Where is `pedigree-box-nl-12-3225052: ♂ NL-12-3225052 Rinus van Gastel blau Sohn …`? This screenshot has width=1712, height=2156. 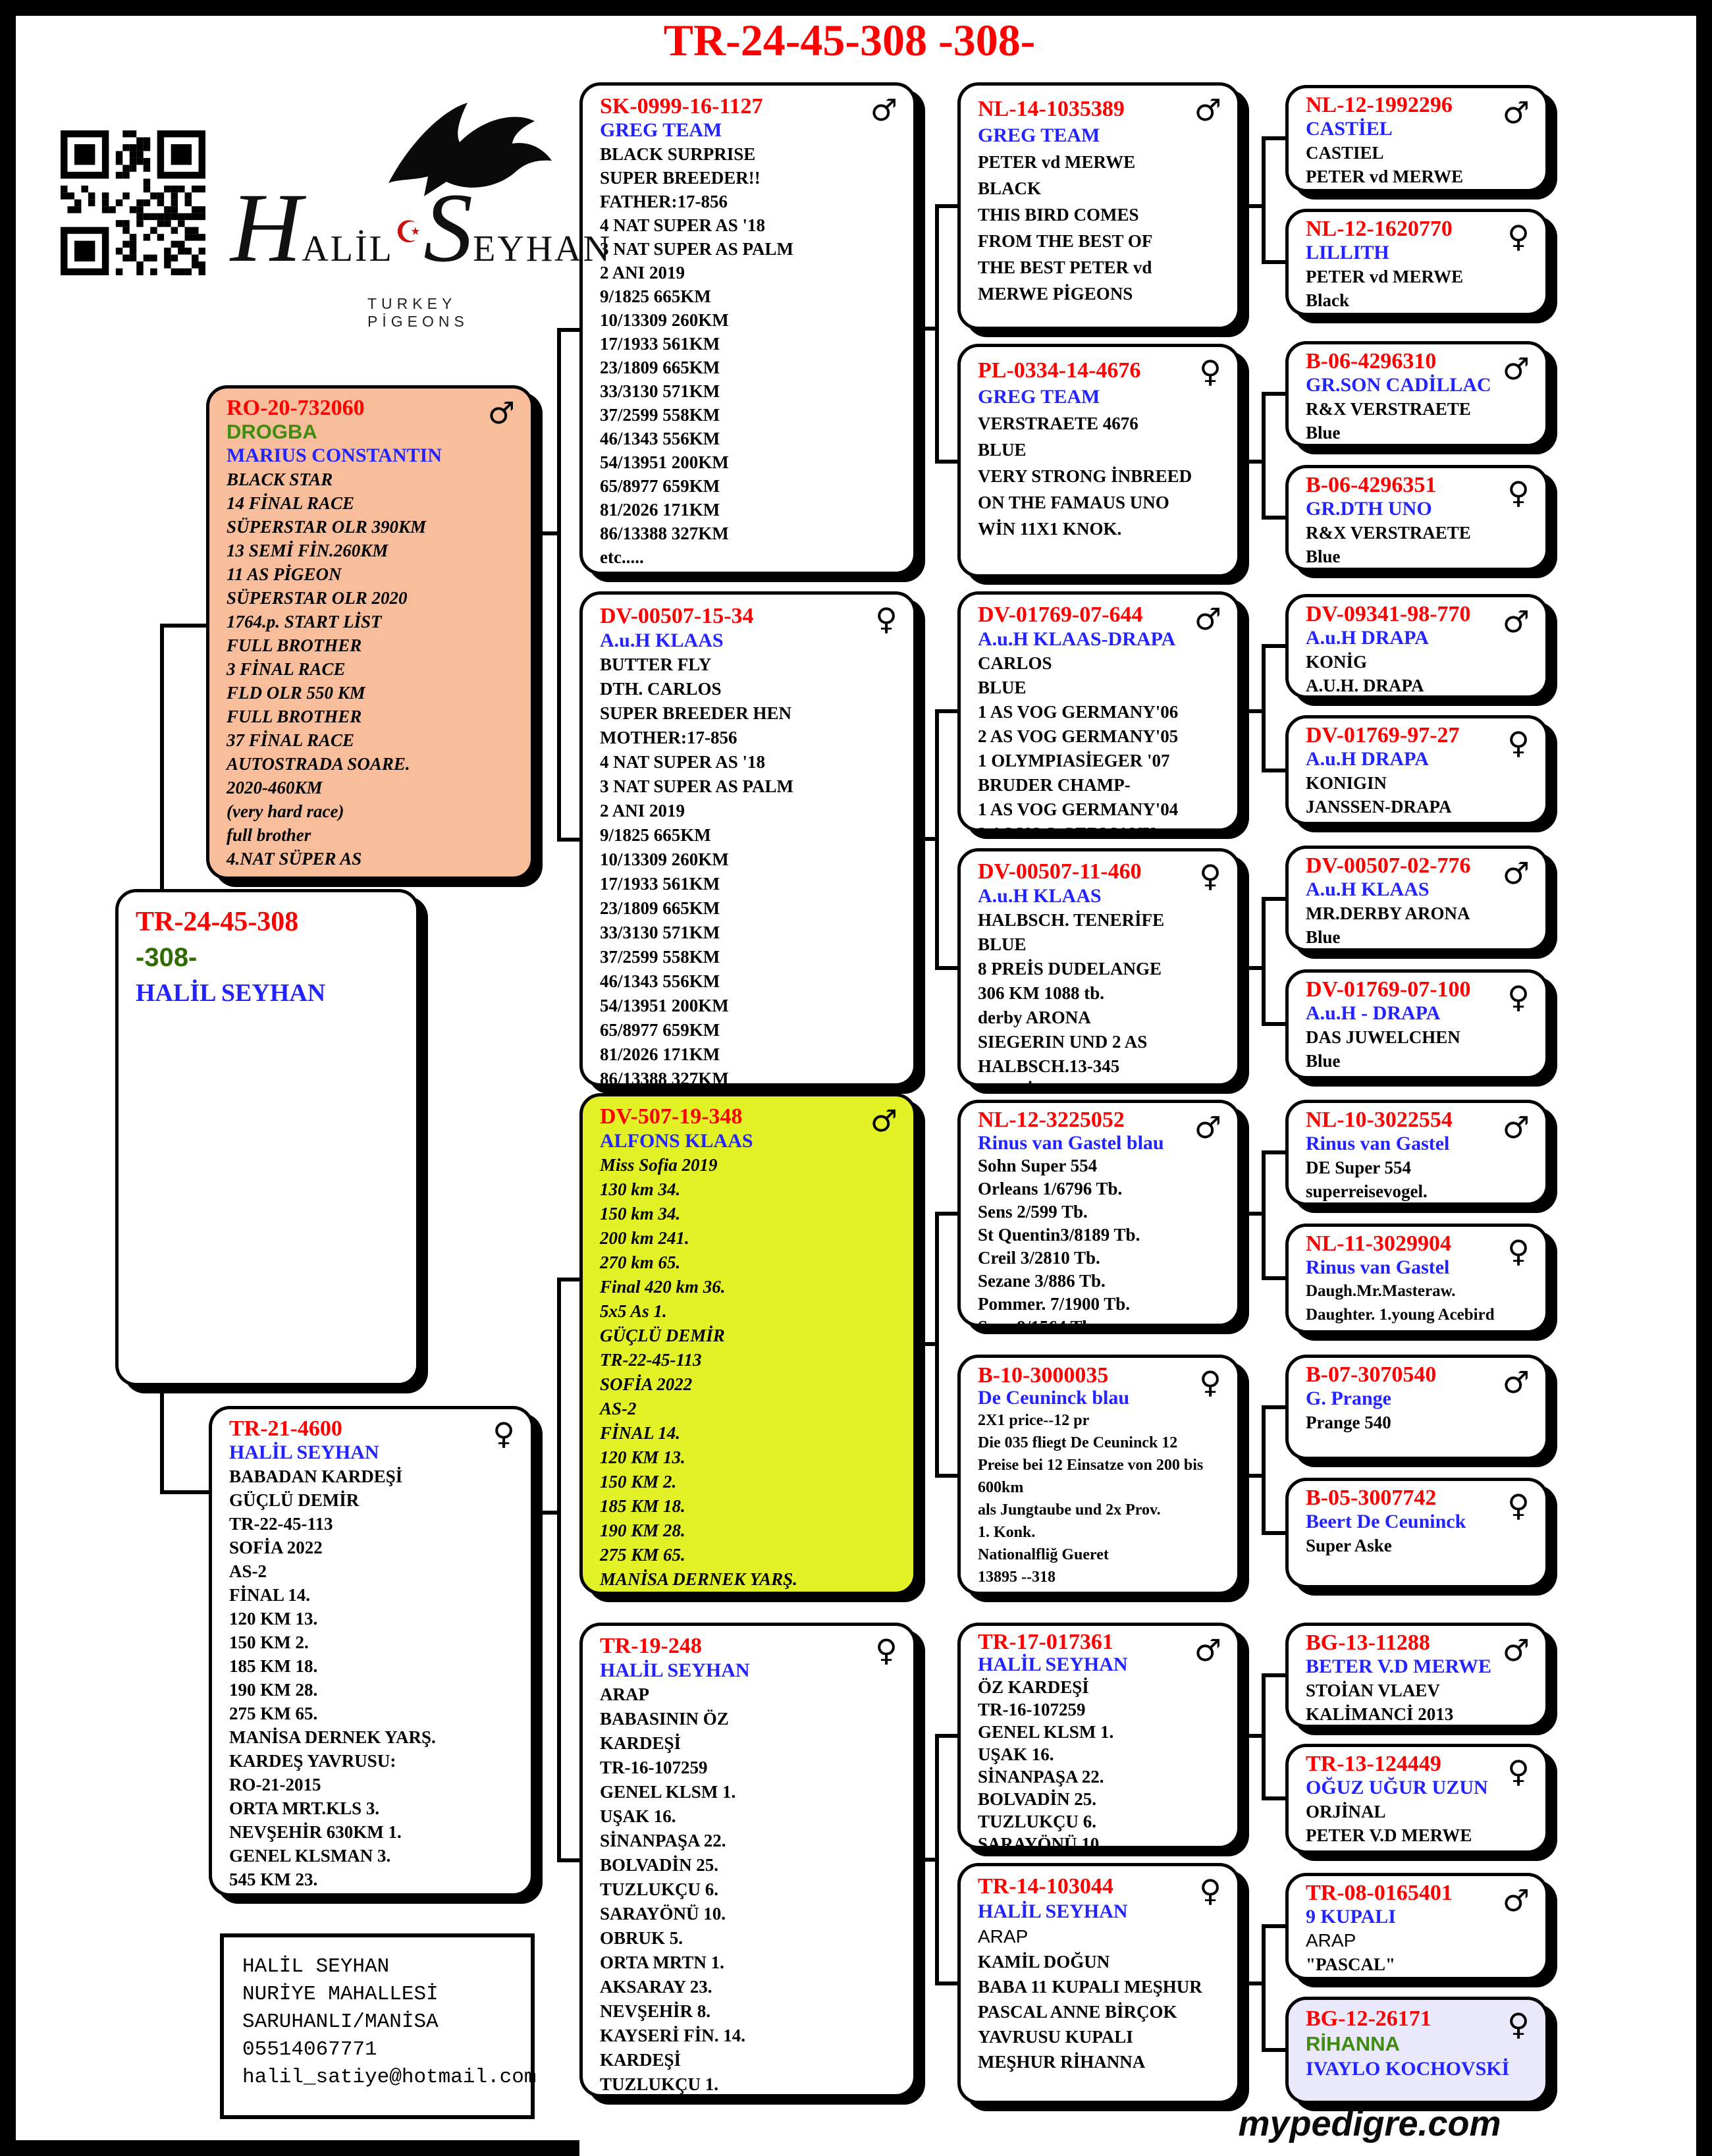 pedigree-box-nl-12-3225052: ♂ NL-12-3225052 Rinus van Gastel blau Sohn … is located at coordinates (1099, 1213).